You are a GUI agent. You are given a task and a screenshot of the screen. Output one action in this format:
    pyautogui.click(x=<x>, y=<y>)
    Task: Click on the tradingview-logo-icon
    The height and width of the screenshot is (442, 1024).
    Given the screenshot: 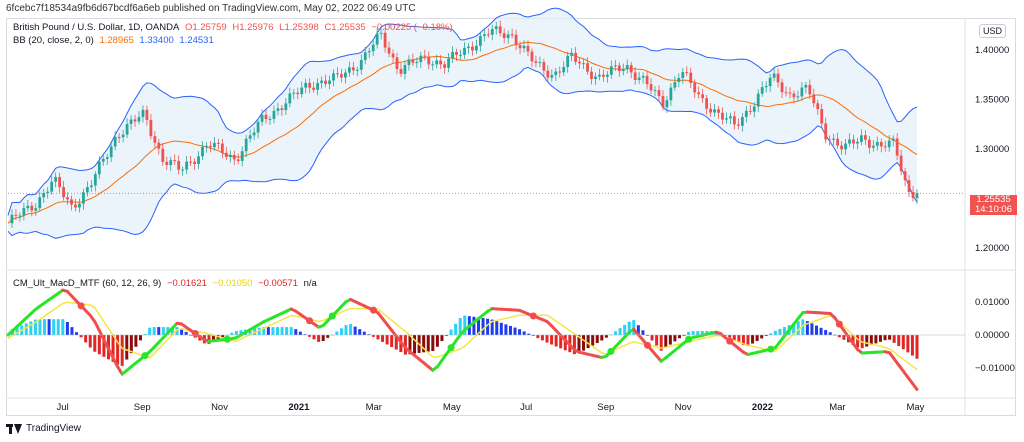 What is the action you would take?
    pyautogui.click(x=14, y=428)
    